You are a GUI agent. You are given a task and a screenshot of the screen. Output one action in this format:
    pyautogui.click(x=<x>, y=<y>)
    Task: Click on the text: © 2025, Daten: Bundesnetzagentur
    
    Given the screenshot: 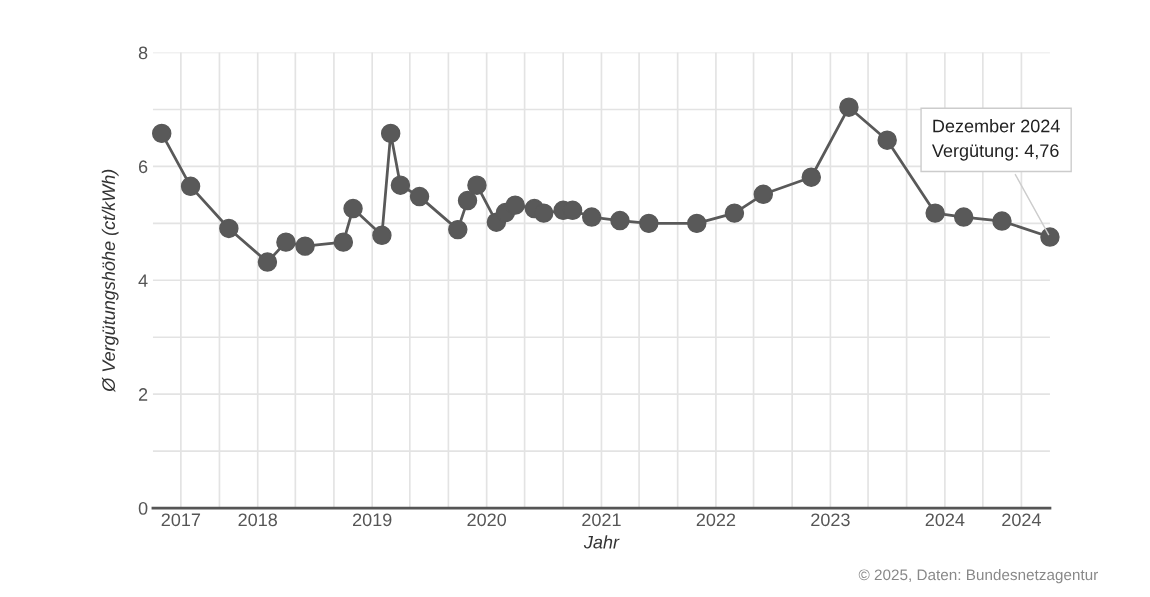 What is the action you would take?
    pyautogui.click(x=978, y=576)
    